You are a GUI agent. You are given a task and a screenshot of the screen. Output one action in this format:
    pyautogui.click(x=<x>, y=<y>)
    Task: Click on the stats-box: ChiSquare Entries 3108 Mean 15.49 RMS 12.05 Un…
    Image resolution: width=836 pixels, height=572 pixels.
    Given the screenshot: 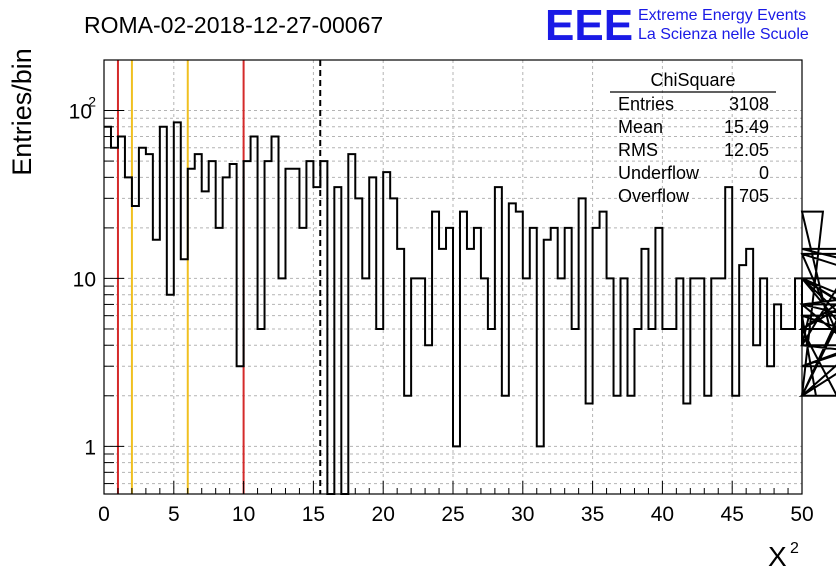 What is the action you would take?
    pyautogui.click(x=693, y=138)
    